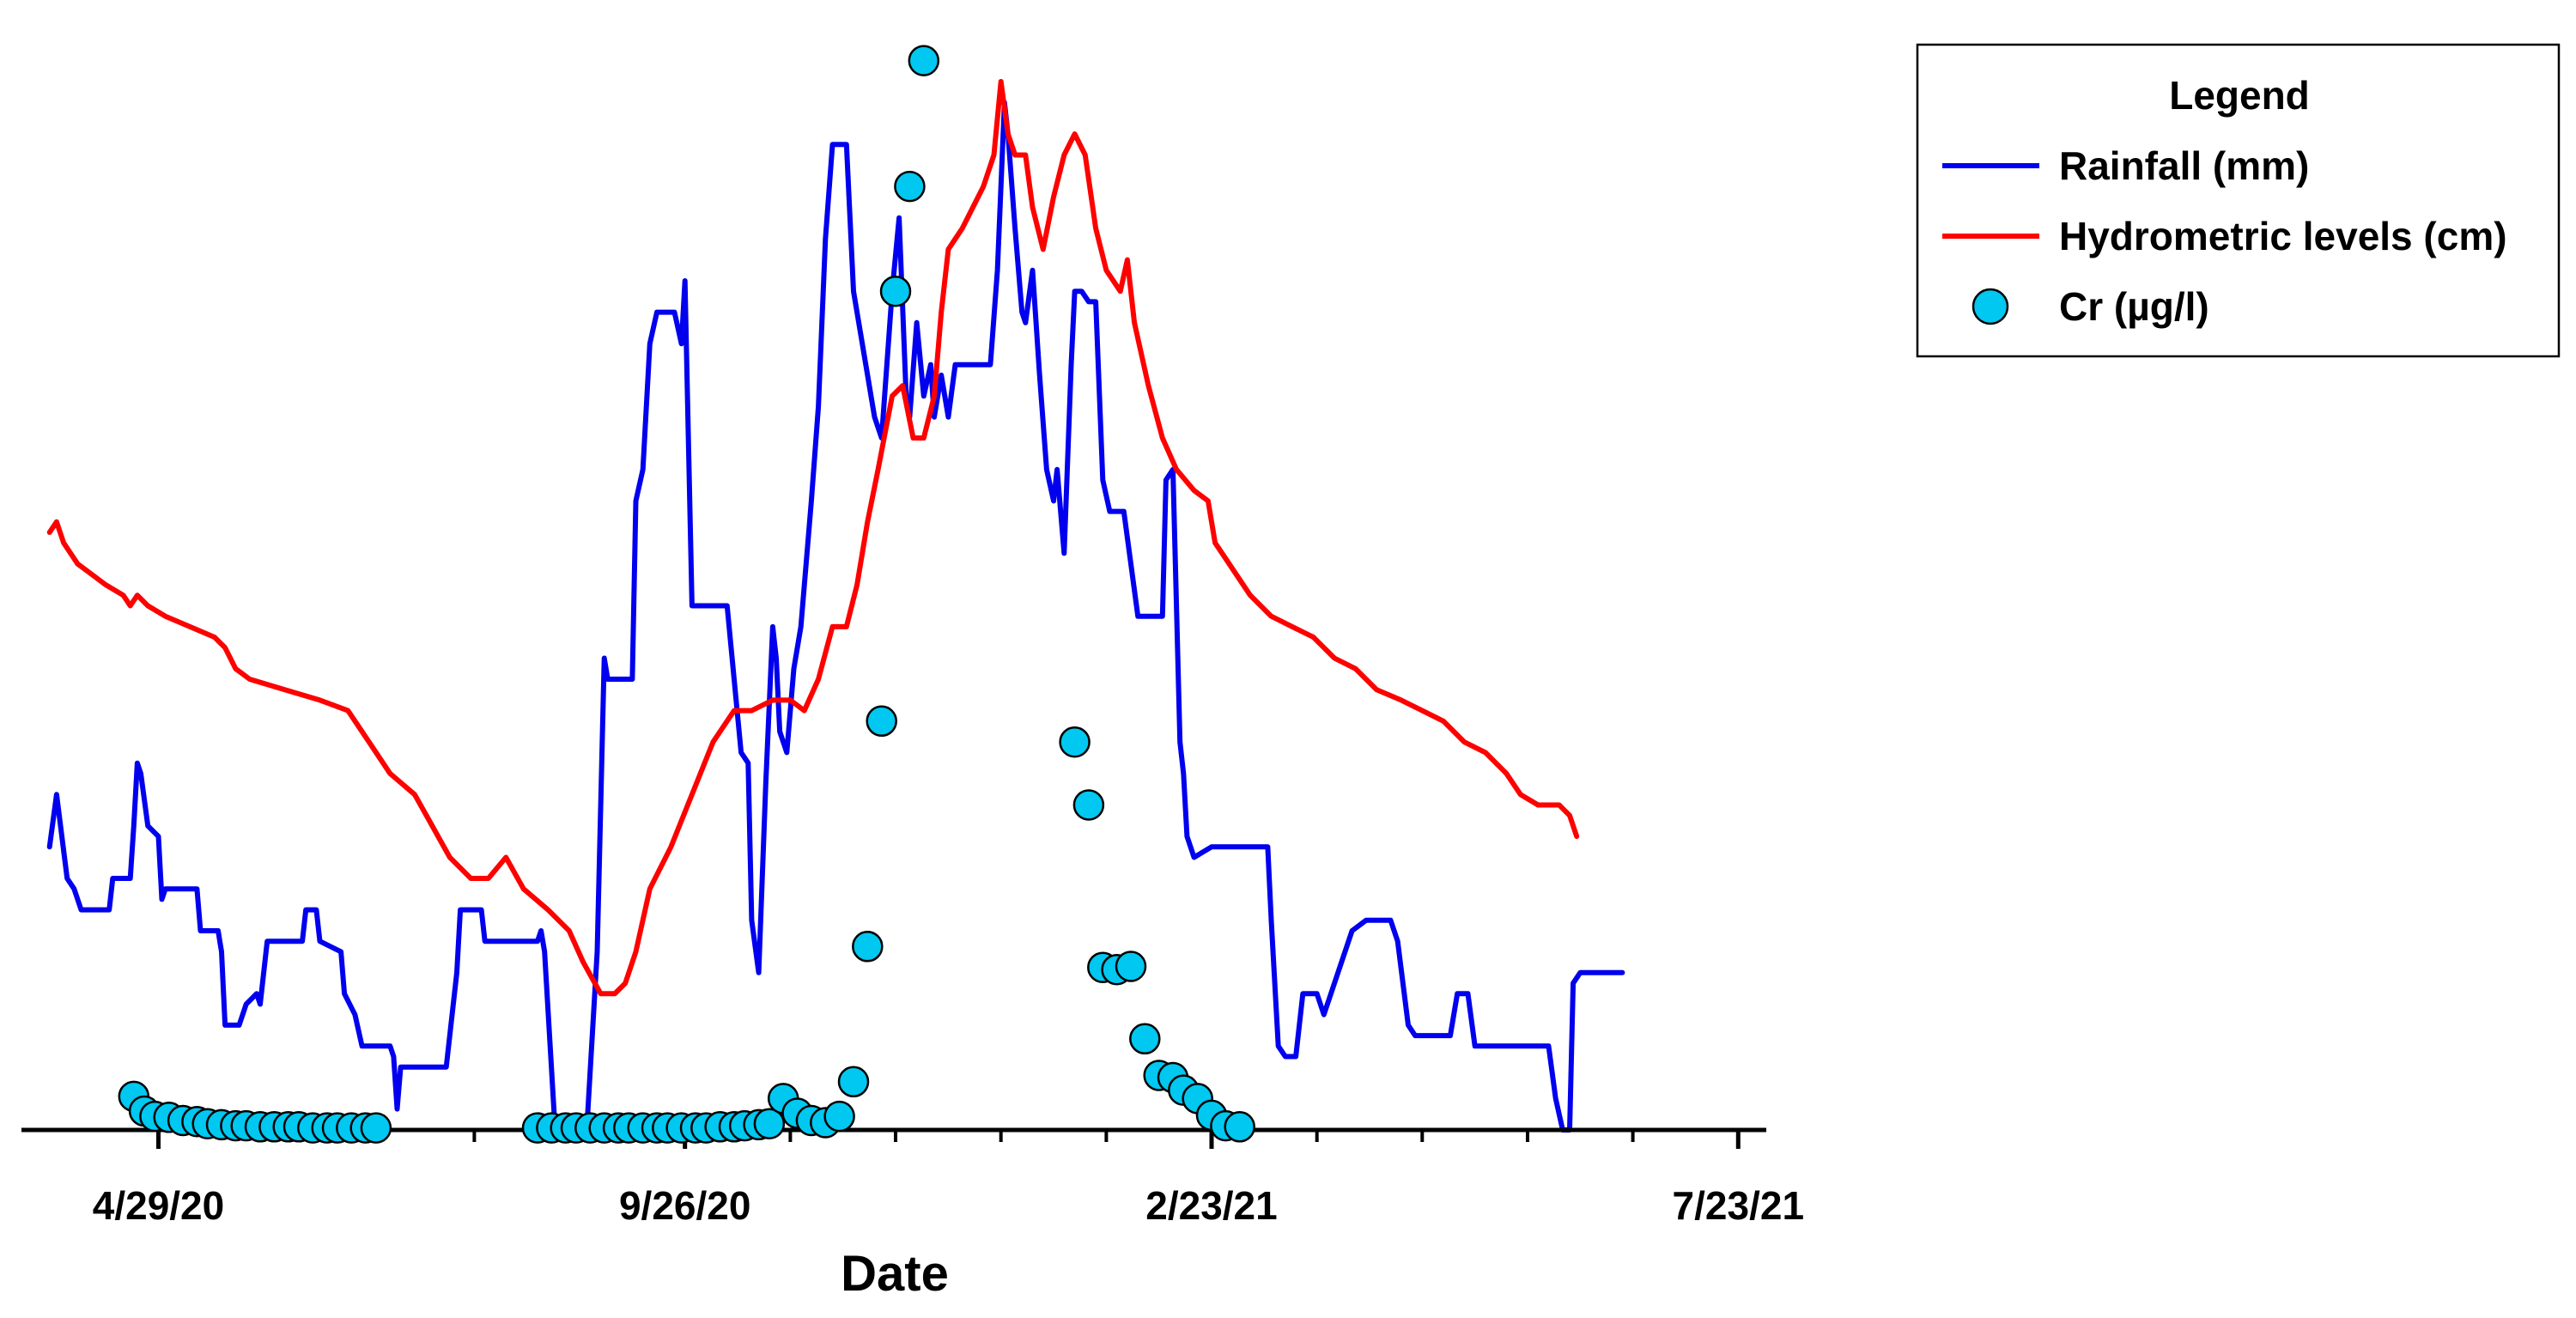 This screenshot has width=2576, height=1318. What do you see at coordinates (2184, 165) in the screenshot?
I see `legend-label-rainfall: Rainfall (mm)` at bounding box center [2184, 165].